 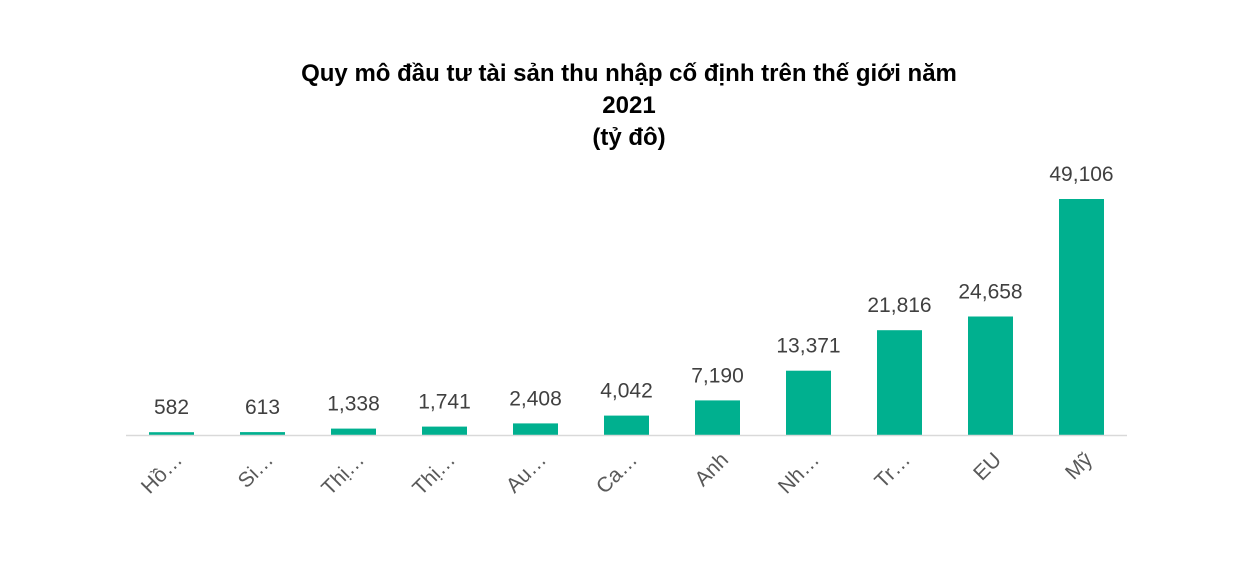 I want to click on value-label-2: 1,338, so click(x=353, y=404).